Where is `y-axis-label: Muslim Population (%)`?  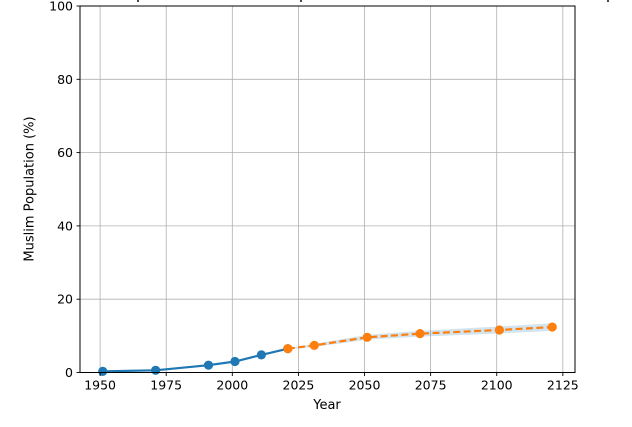 y-axis-label: Muslim Population (%) is located at coordinates (30, 189).